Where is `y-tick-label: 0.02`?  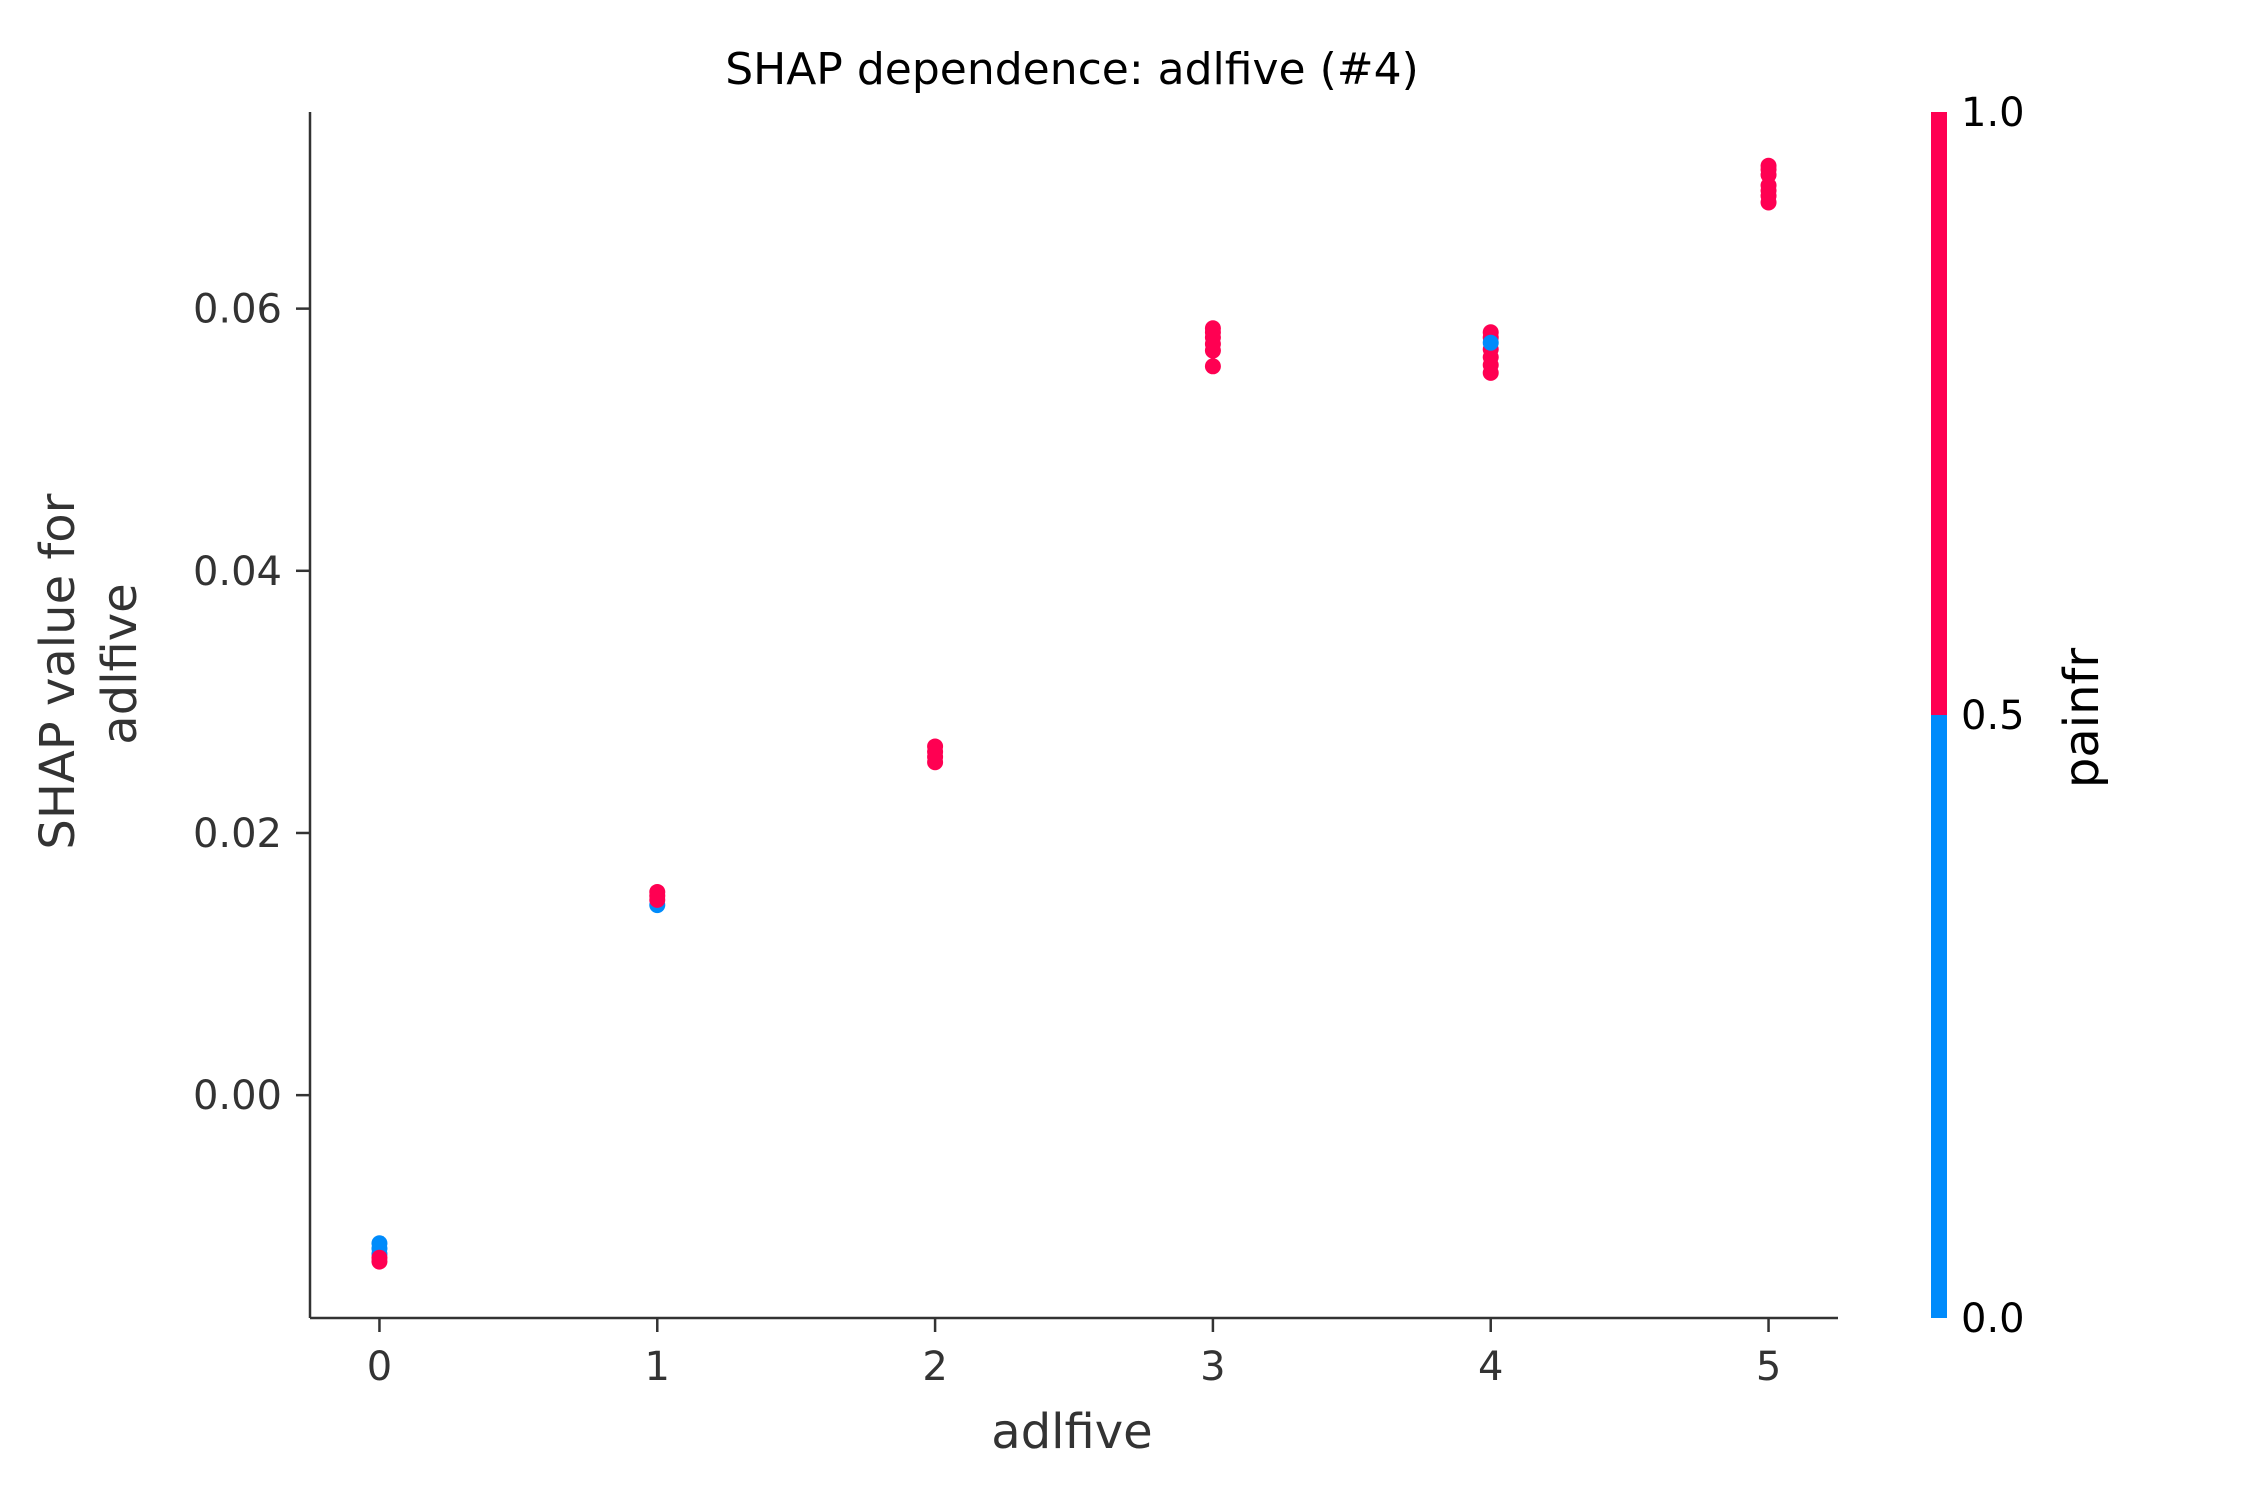 y-tick-label: 0.02 is located at coordinates (237, 834).